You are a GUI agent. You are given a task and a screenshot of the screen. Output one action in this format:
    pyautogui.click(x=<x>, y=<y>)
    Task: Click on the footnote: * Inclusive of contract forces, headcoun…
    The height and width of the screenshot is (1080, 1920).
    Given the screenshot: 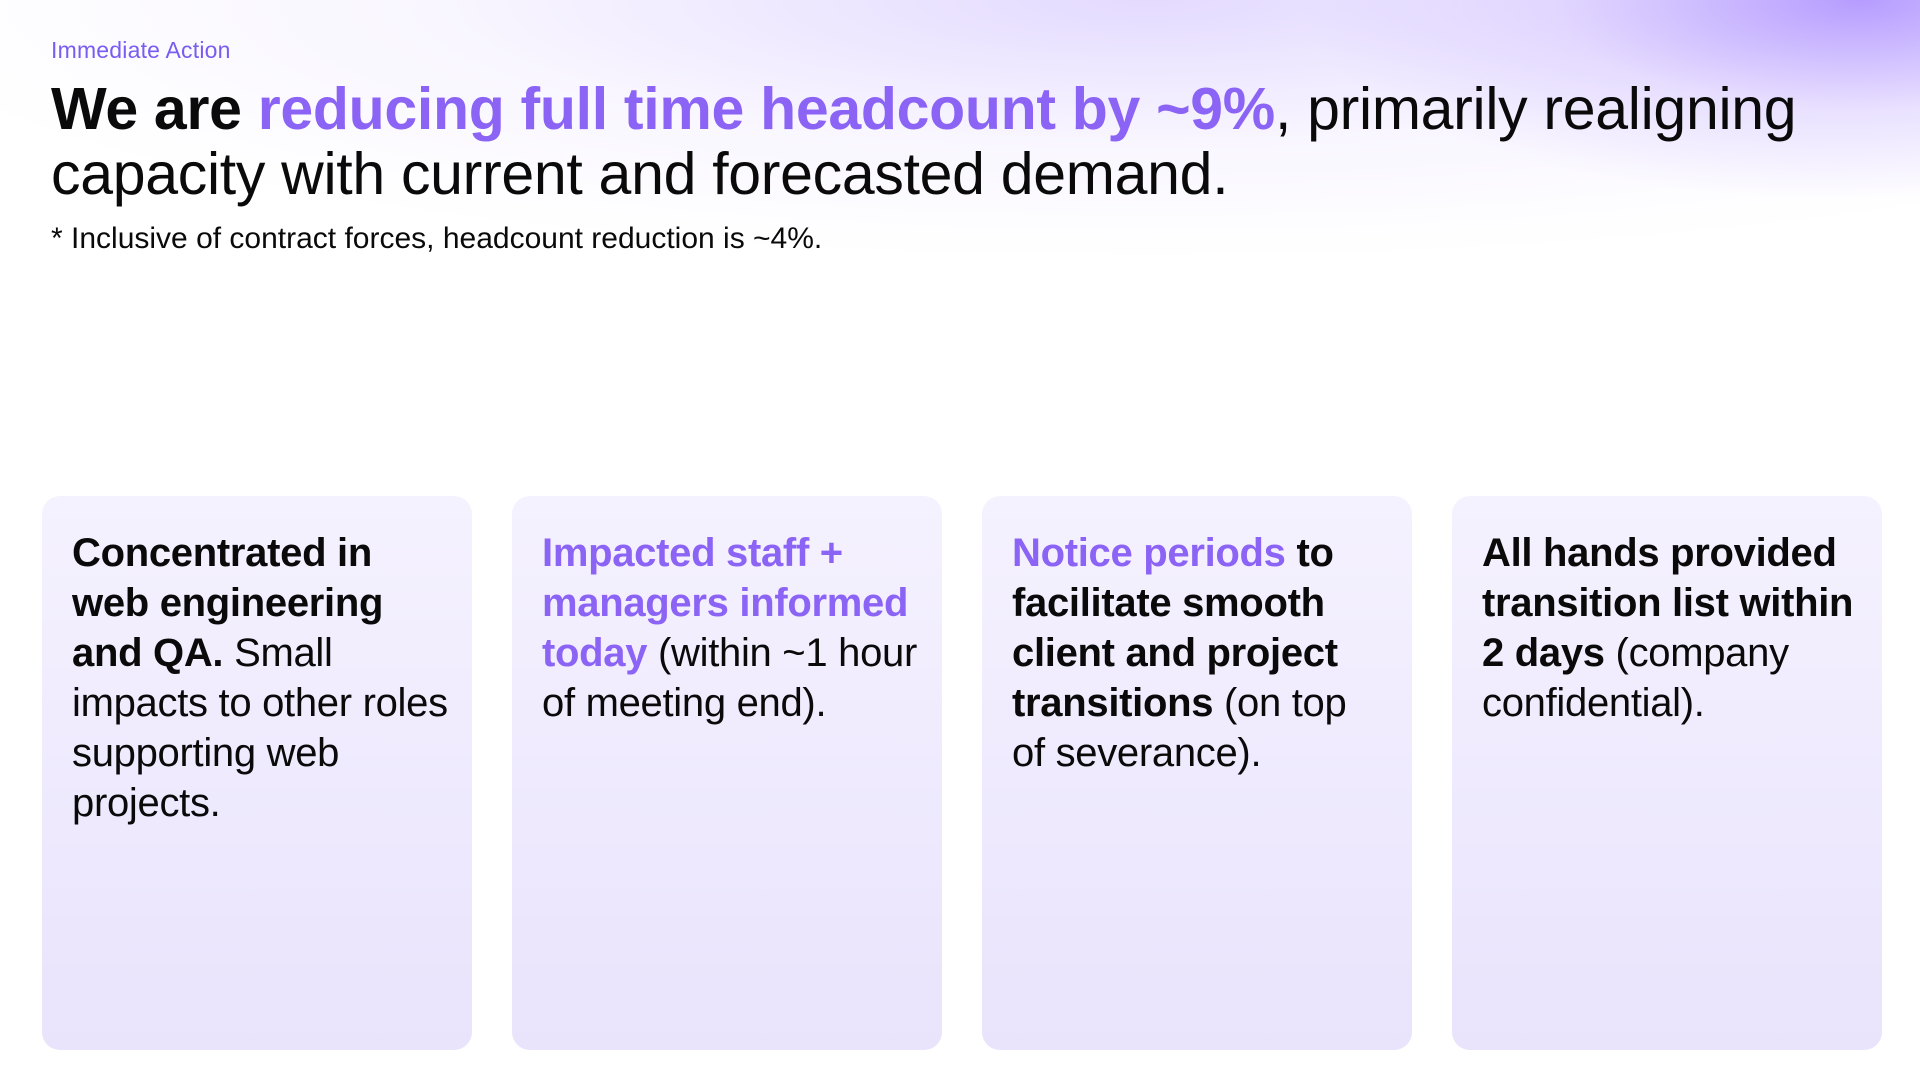 What is the action you would take?
    pyautogui.click(x=437, y=238)
    